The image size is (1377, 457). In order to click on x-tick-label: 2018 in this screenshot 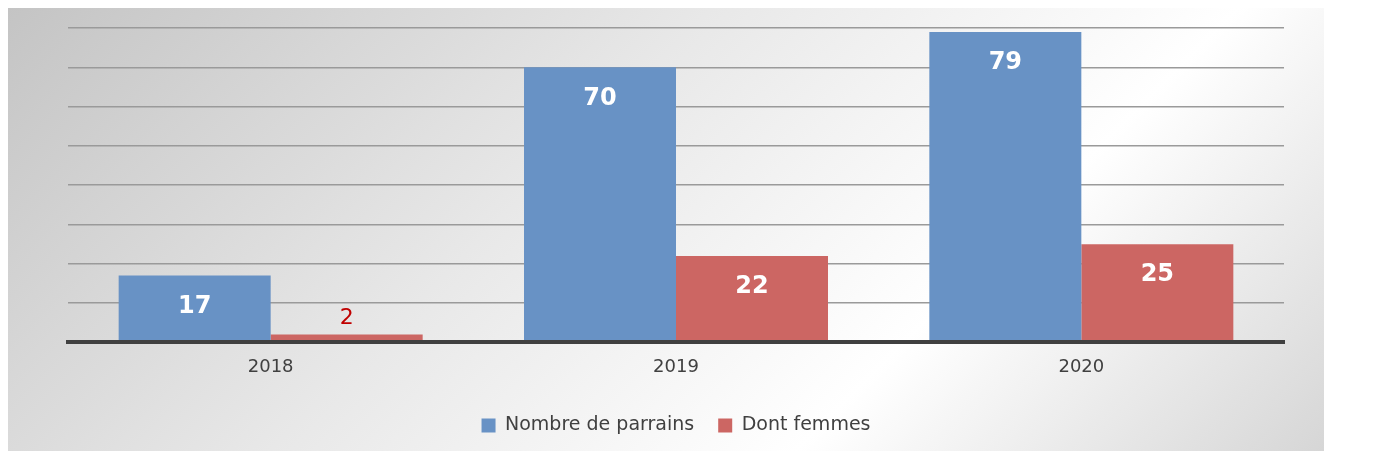, I will do `click(270, 365)`.